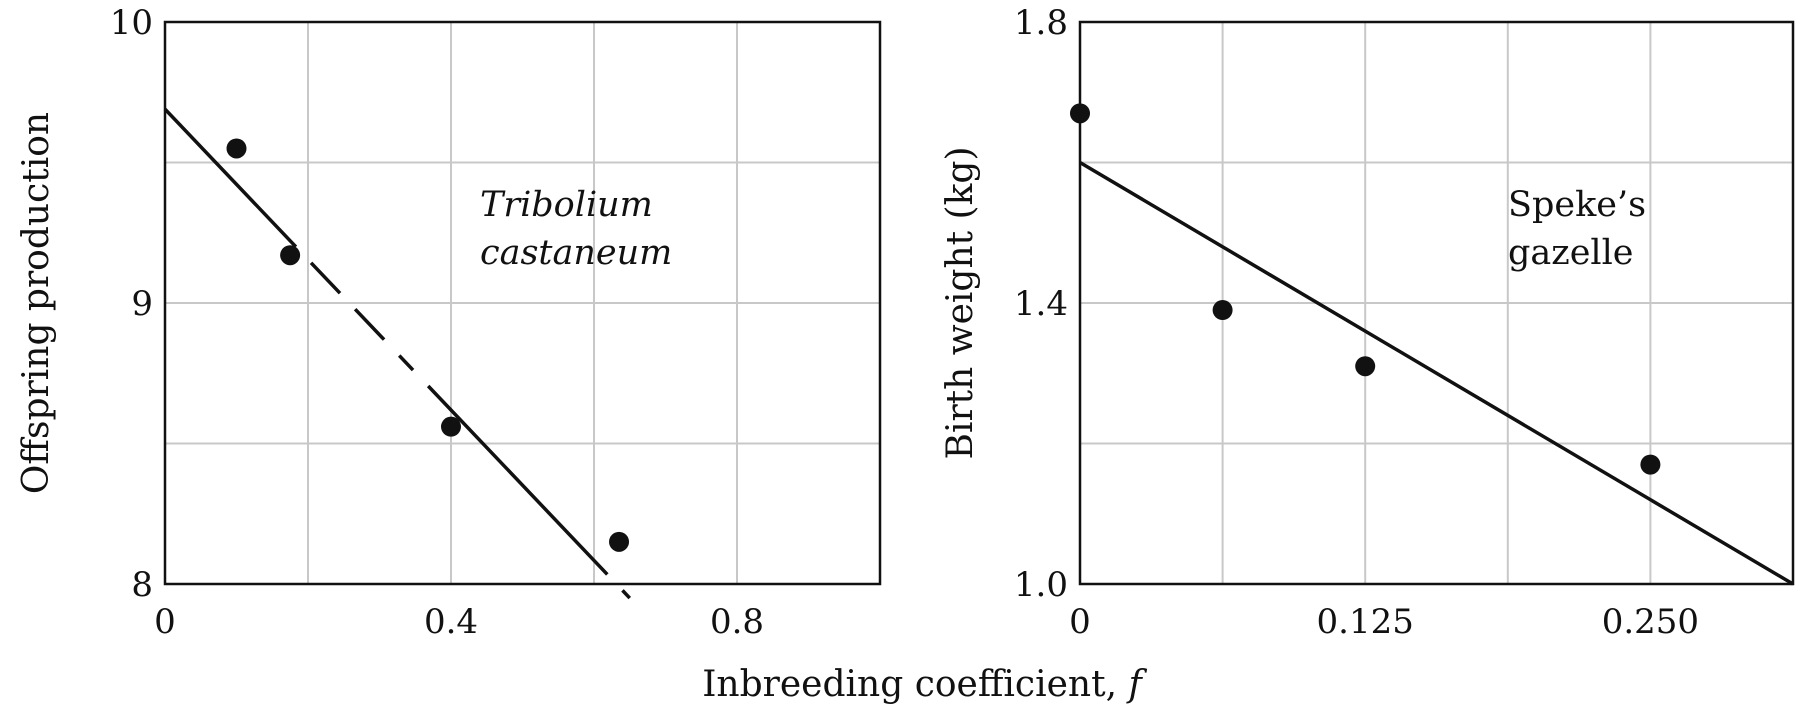  What do you see at coordinates (566, 205) in the screenshot?
I see `tribolium-annotation-line-0: Tribolium` at bounding box center [566, 205].